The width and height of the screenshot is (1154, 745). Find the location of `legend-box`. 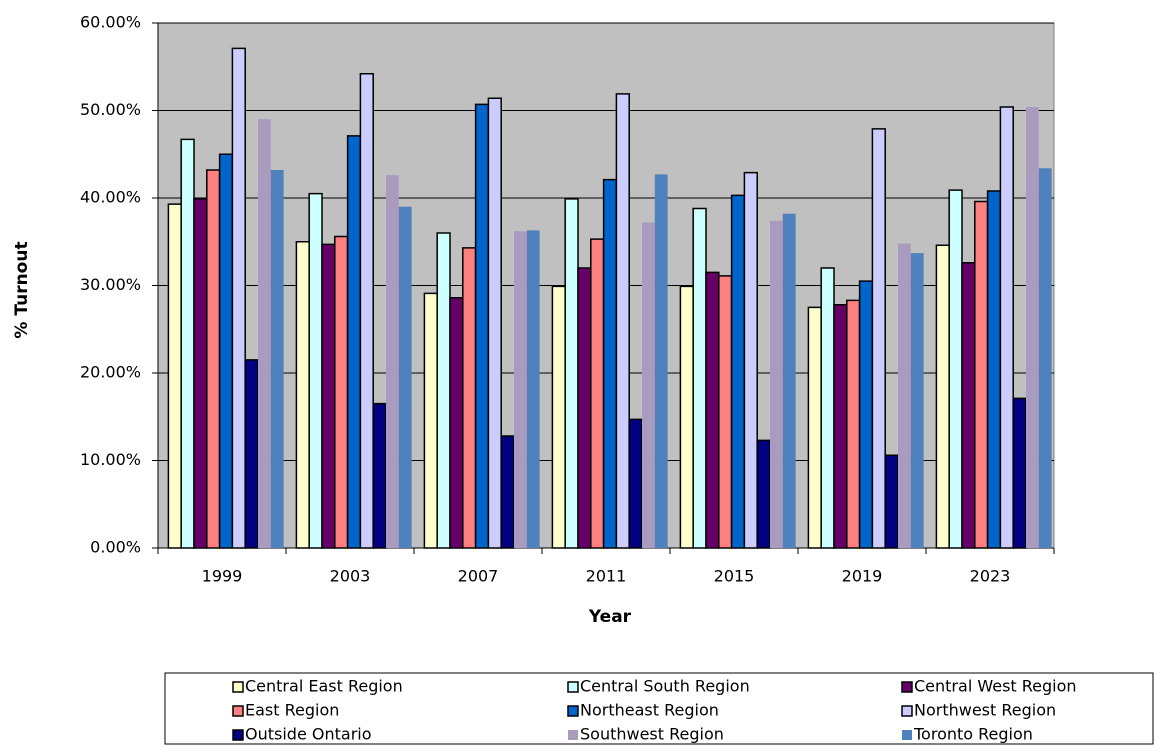

legend-box is located at coordinates (659, 708).